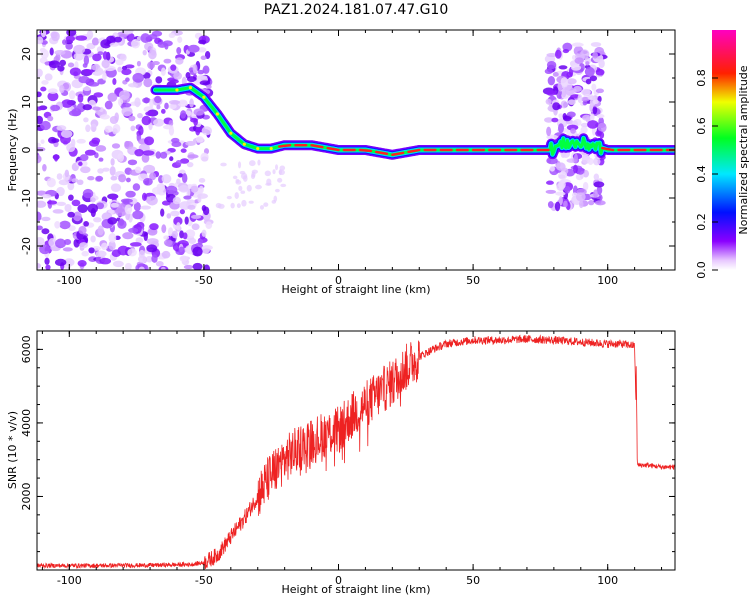 Image resolution: width=750 pixels, height=604 pixels. What do you see at coordinates (356, 10) in the screenshot?
I see `figure-title: PAZ1.2024.181.07.47.G10` at bounding box center [356, 10].